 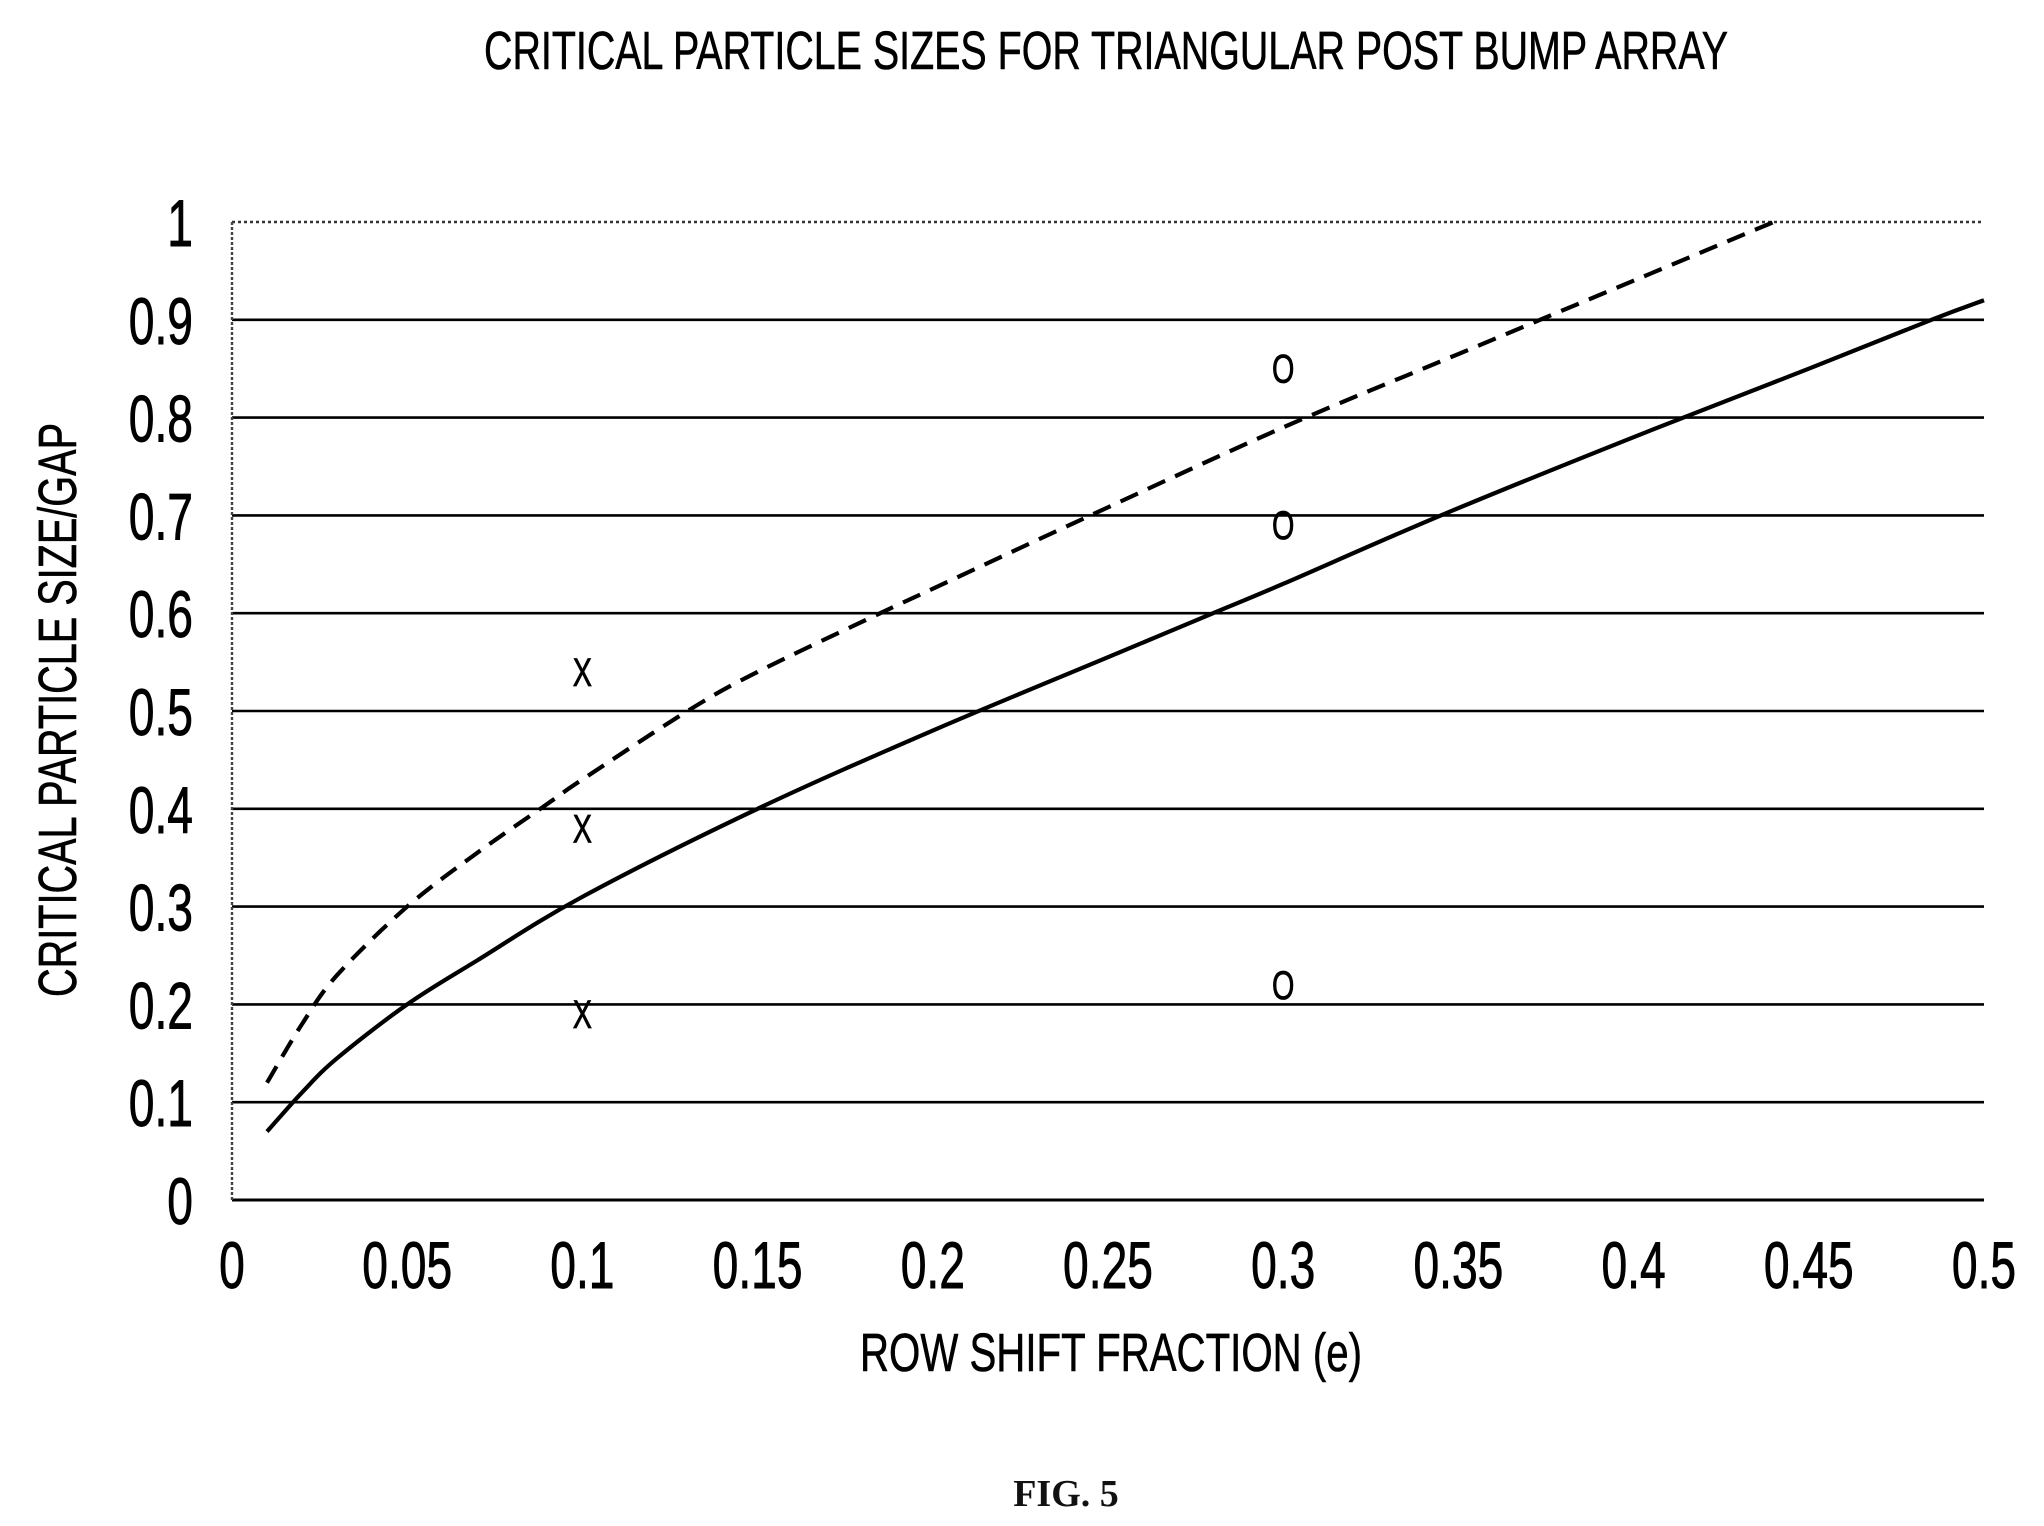 What do you see at coordinates (180, 1202) in the screenshot?
I see `y-tick-label: 0` at bounding box center [180, 1202].